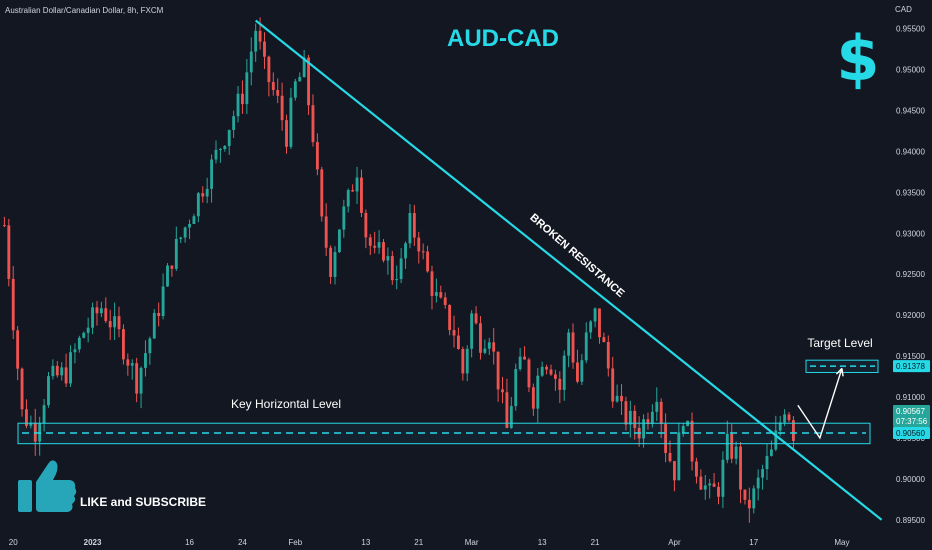  I want to click on time-tick-label: 13, so click(542, 542).